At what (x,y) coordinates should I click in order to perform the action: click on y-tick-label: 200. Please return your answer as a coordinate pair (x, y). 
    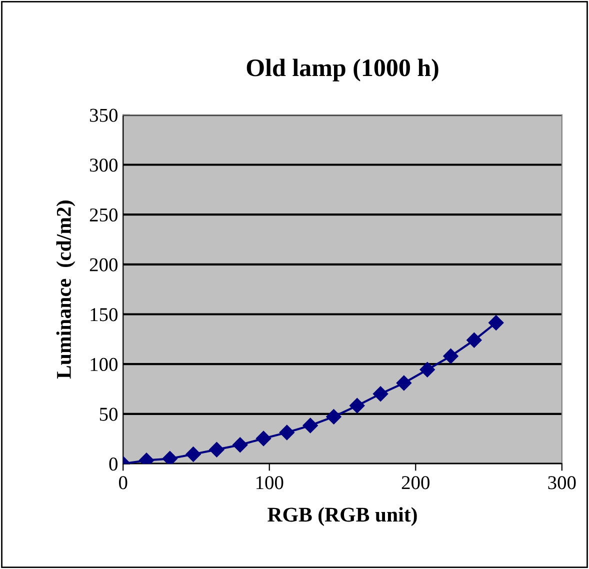
    Looking at the image, I should click on (104, 265).